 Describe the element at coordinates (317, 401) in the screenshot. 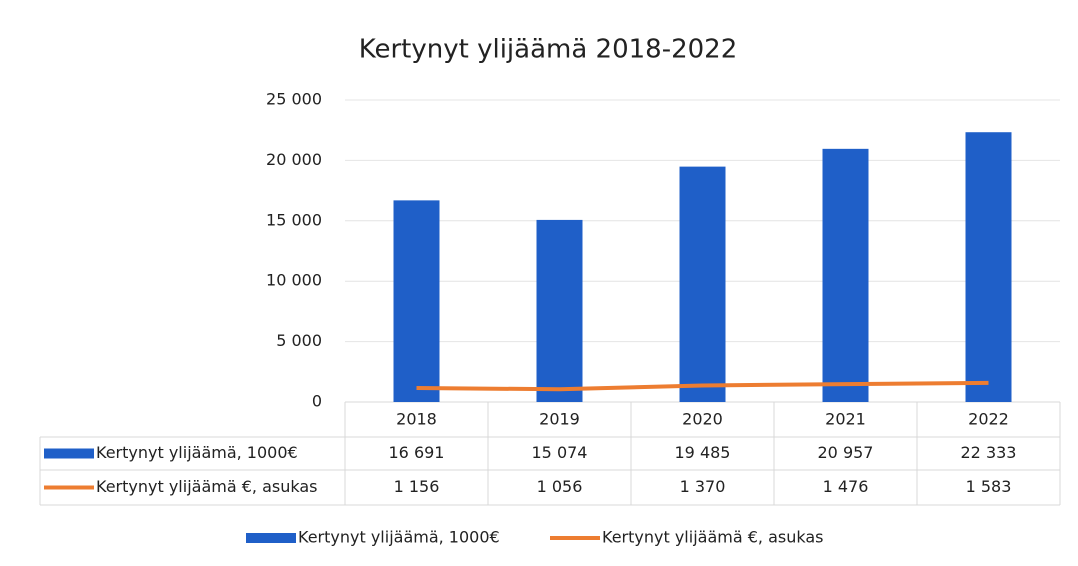

I see `y-tick-label: 0` at that location.